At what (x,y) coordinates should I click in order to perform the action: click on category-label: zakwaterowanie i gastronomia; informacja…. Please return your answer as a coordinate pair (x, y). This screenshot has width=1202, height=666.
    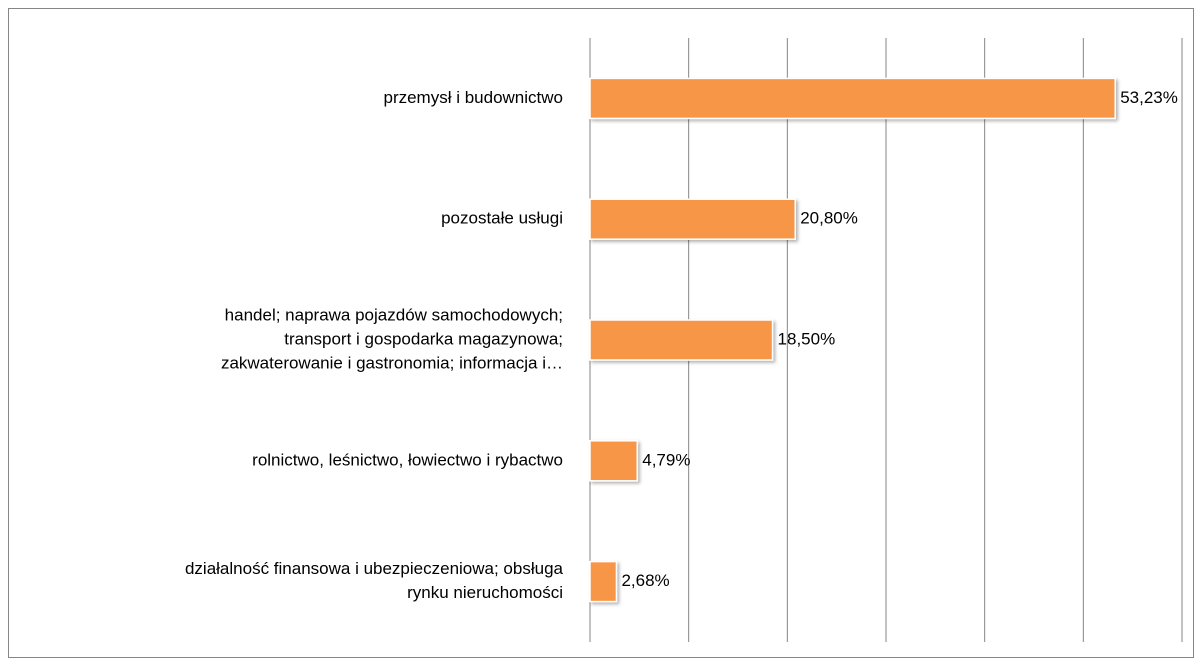
    Looking at the image, I should click on (392, 362).